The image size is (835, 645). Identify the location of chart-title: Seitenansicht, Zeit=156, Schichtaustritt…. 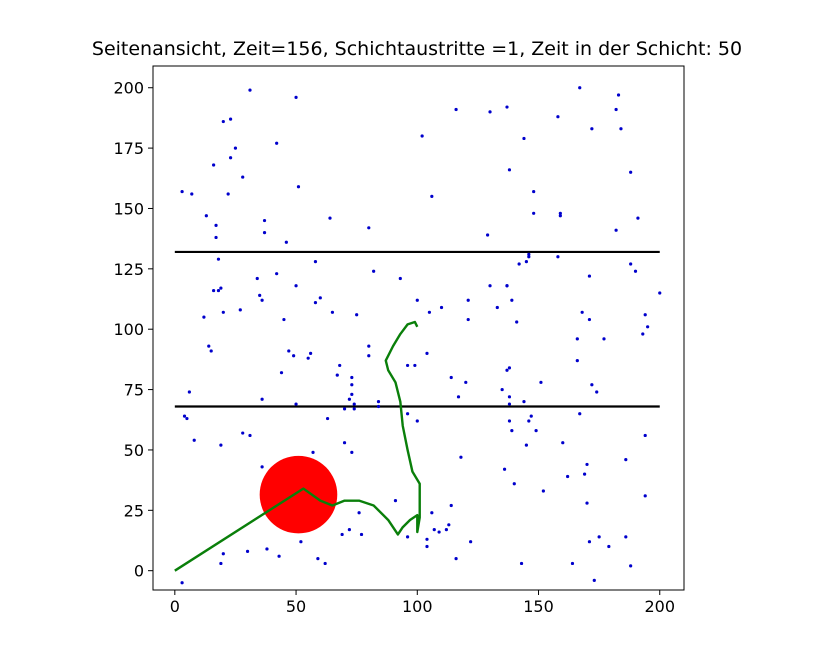
(417, 49).